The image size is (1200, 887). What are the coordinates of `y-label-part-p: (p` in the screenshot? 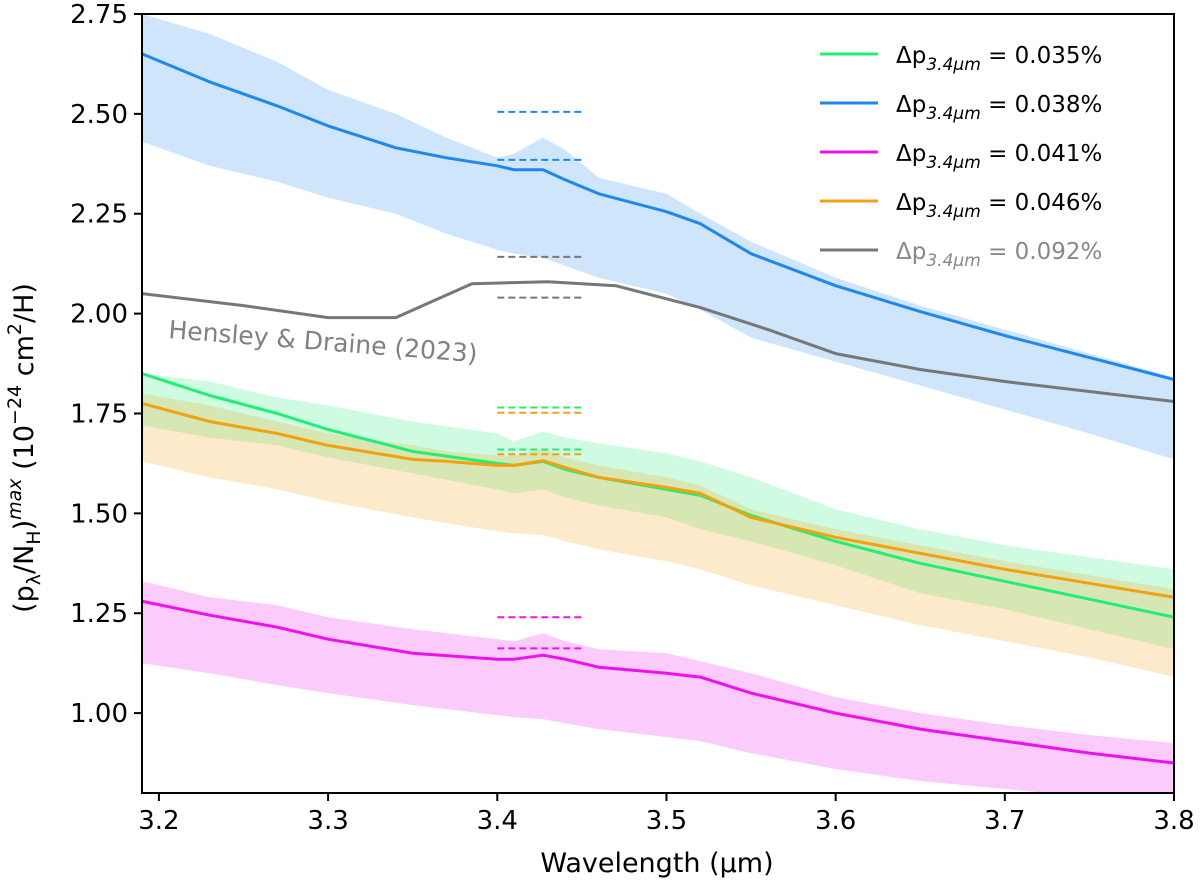 It's located at (24, 599).